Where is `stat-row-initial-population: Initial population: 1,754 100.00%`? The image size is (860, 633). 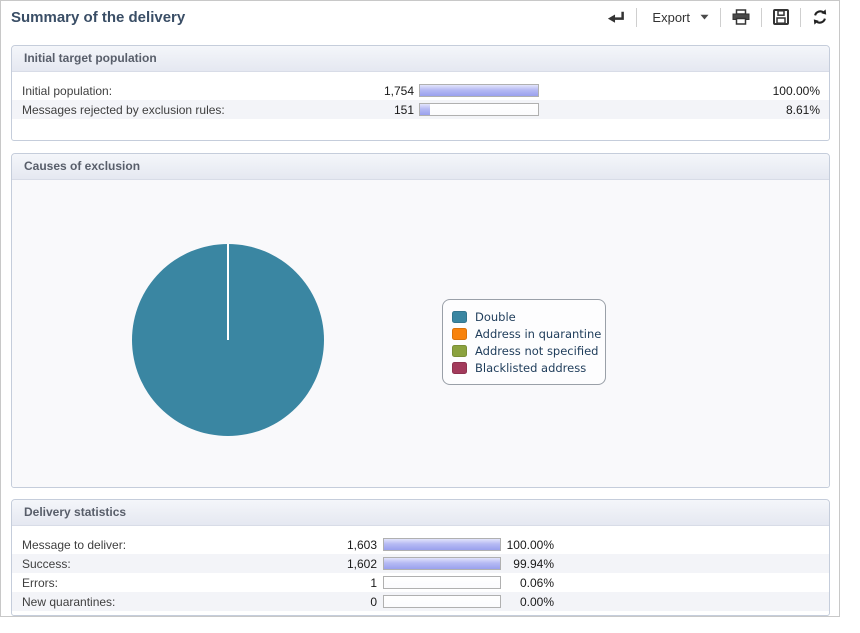
stat-row-initial-population: Initial population: 1,754 100.00% is located at coordinates (420, 90).